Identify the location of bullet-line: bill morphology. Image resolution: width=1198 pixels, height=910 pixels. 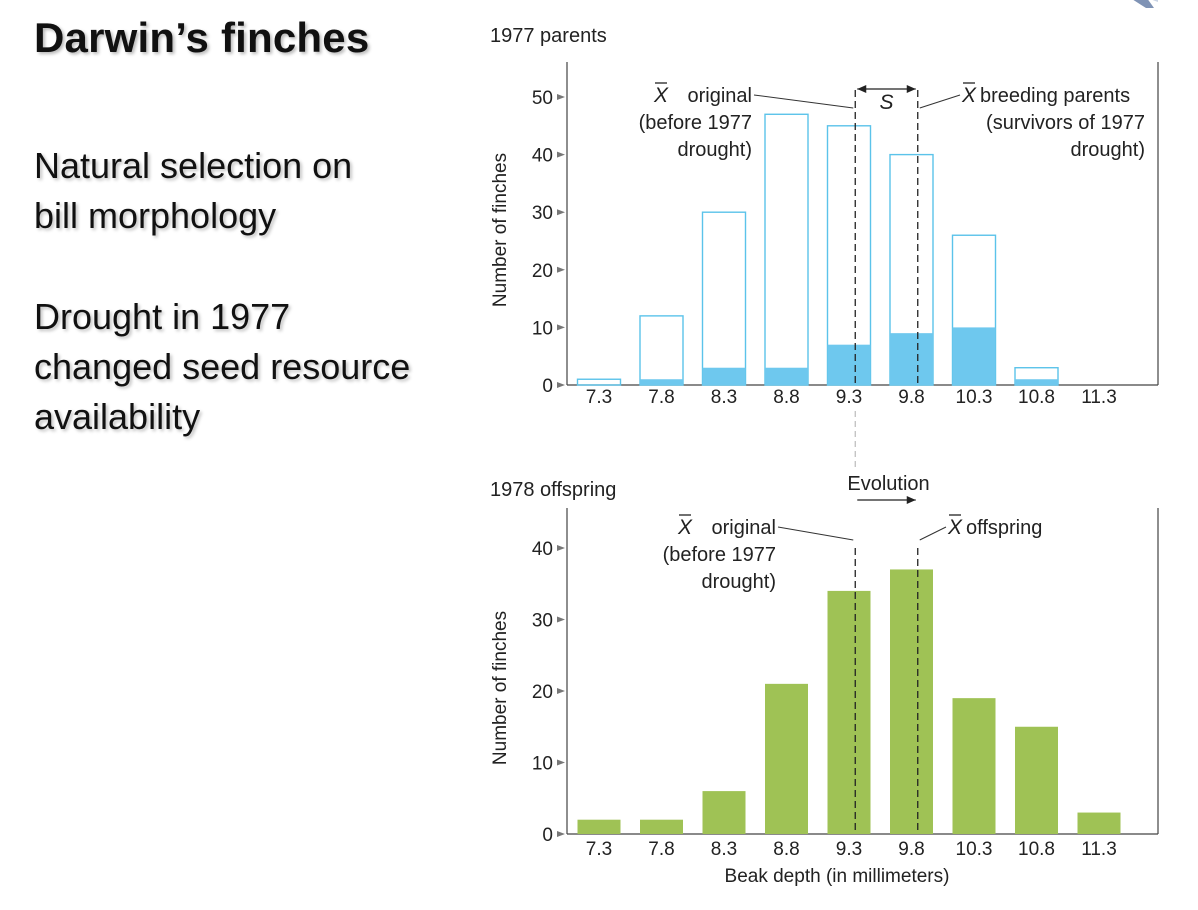
(155, 215).